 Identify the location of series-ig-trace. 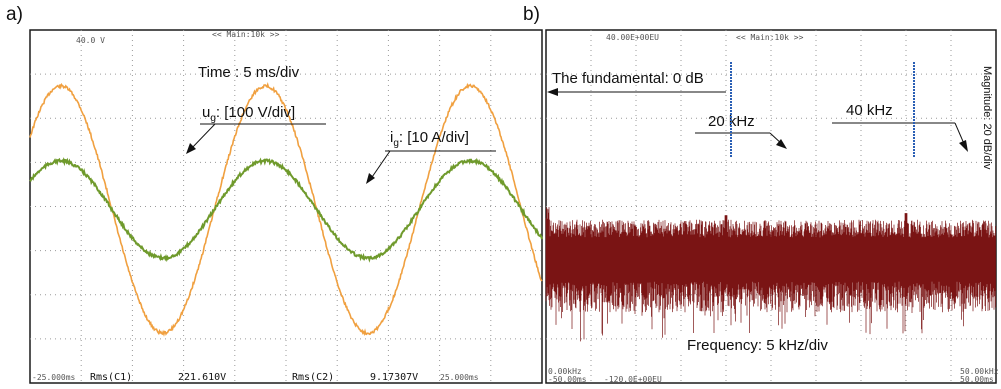
(286, 210).